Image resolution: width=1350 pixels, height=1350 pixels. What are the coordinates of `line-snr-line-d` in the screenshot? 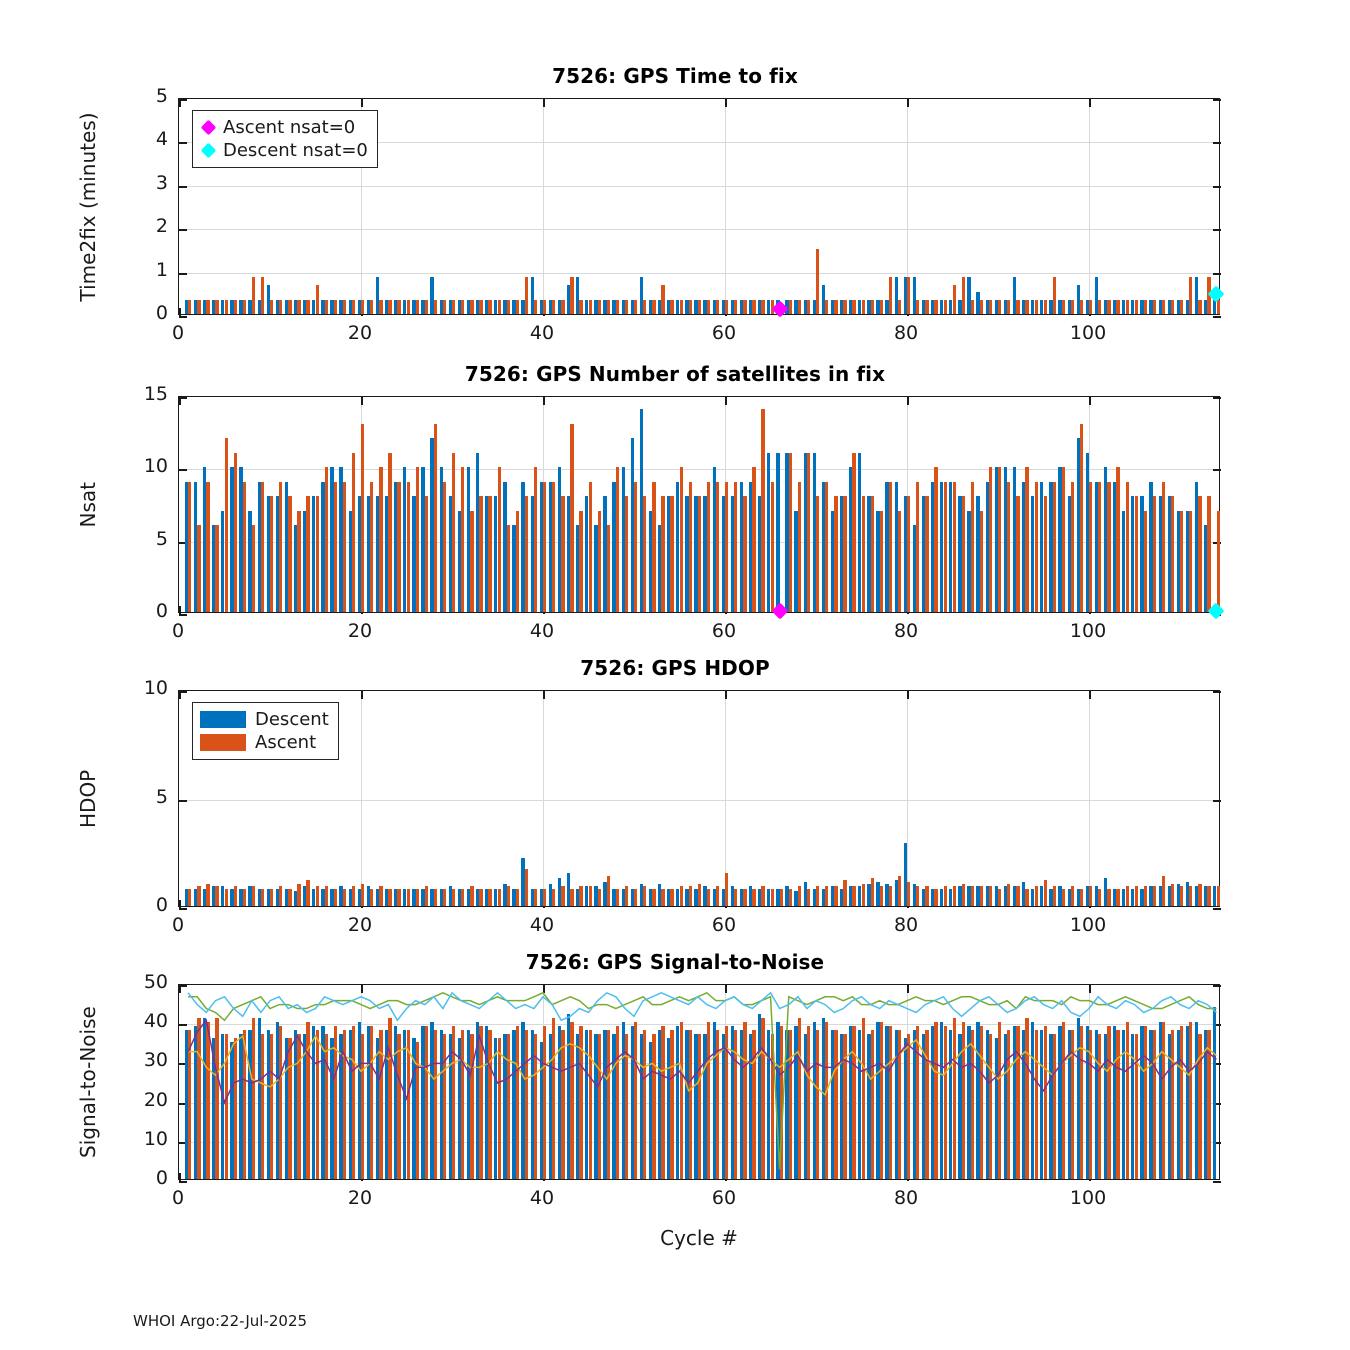 It's located at (702, 1006).